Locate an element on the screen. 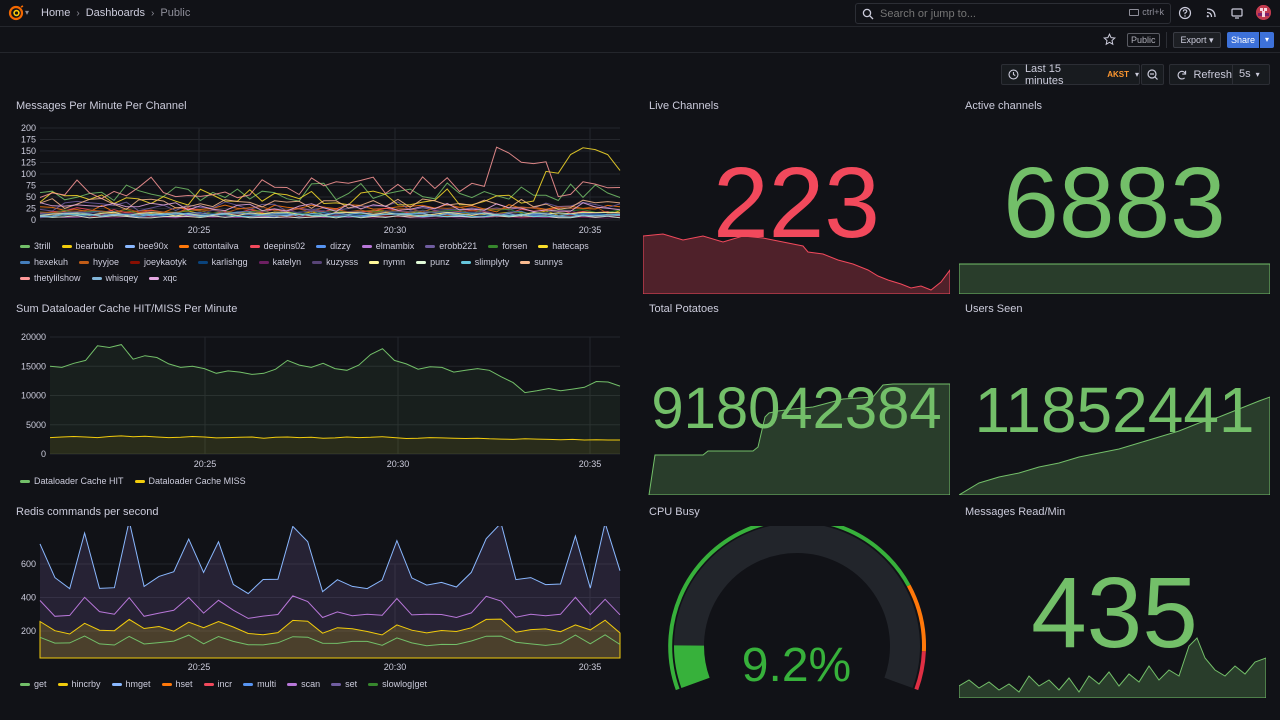 This screenshot has width=1280, height=720. x-tick-label: 20:35 is located at coordinates (590, 230).